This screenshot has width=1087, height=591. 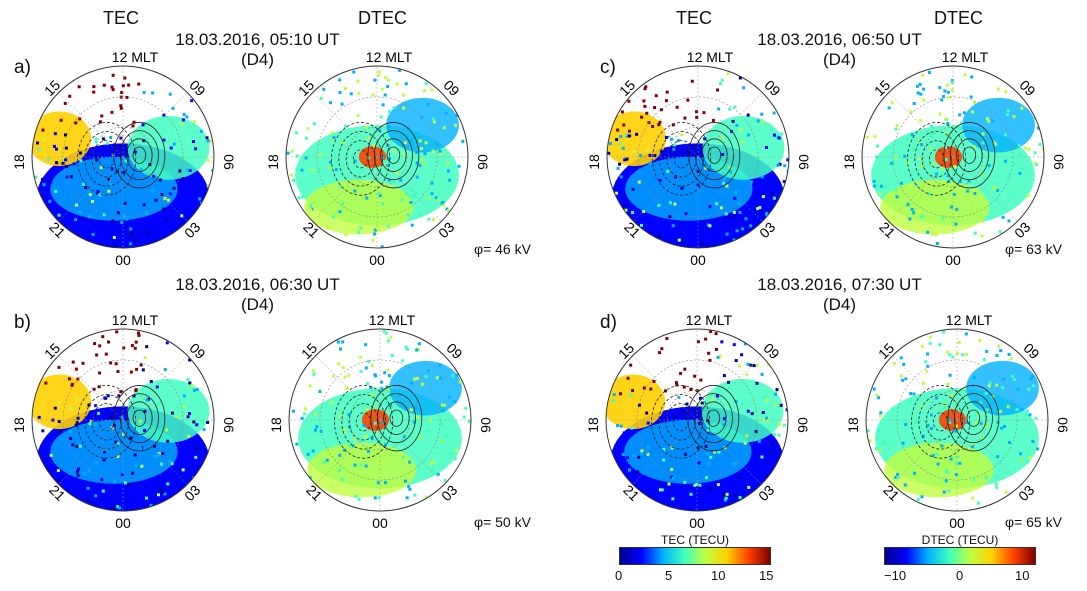 What do you see at coordinates (257, 59) in the screenshot?
I see `panel-a-station: (D4)` at bounding box center [257, 59].